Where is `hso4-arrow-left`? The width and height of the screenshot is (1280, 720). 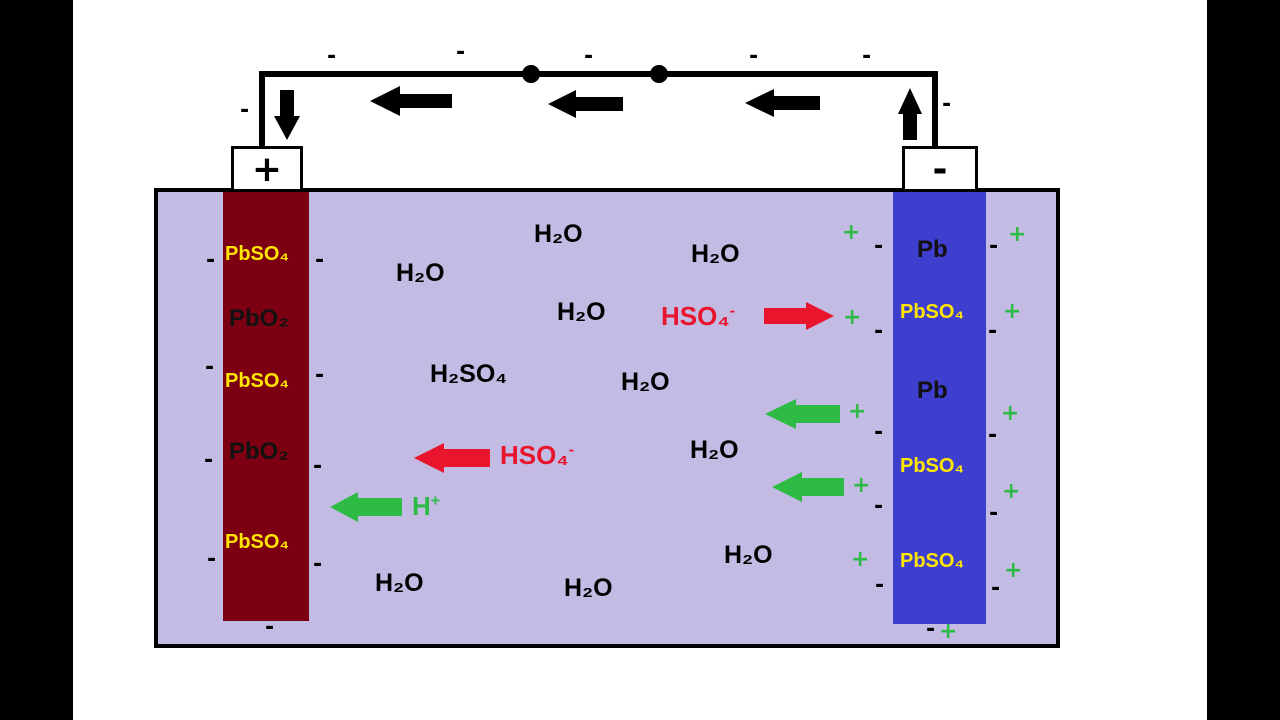
hso4-arrow-left is located at coordinates (452, 458).